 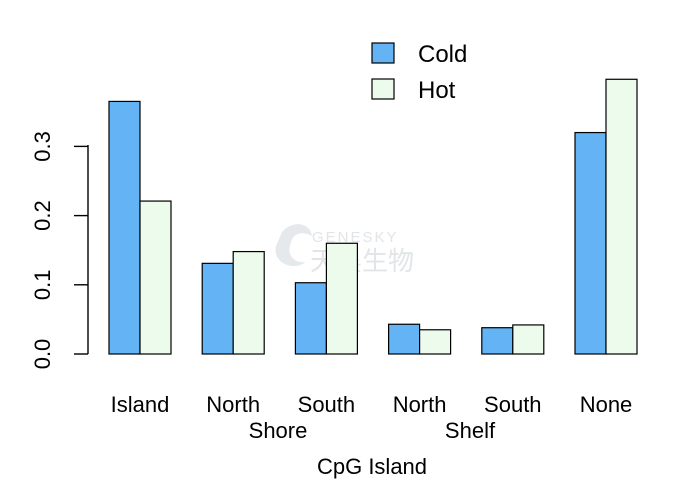 I want to click on group-label-shelf: Shelf, so click(x=470, y=430).